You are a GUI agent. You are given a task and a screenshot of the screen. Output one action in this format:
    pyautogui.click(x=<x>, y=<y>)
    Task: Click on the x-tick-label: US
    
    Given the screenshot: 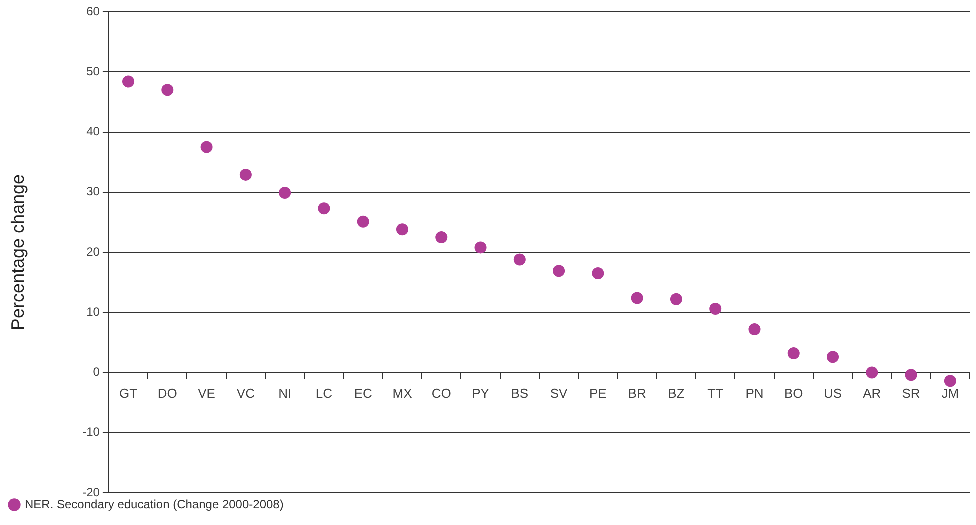 What is the action you would take?
    pyautogui.click(x=833, y=394)
    